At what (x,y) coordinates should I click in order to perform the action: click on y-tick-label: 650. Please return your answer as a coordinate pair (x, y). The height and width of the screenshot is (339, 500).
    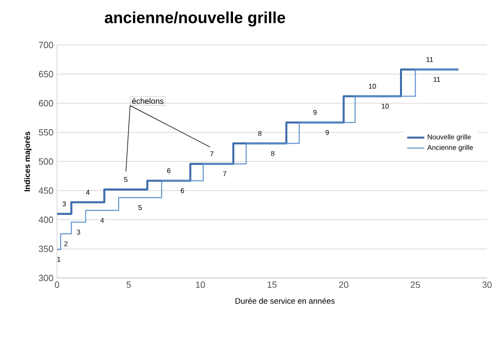
    Looking at the image, I should click on (46, 74).